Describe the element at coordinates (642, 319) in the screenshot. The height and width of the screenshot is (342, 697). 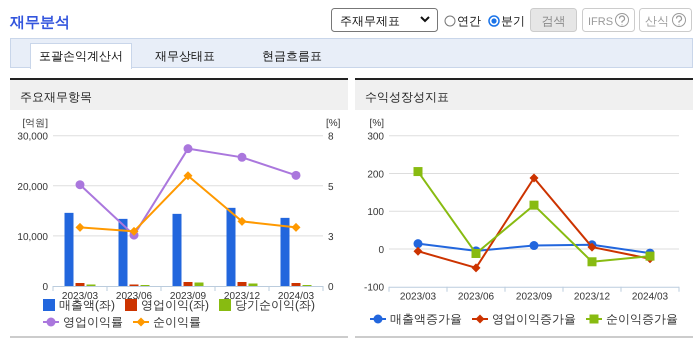
I see `legend-label: 순이익증가율` at that location.